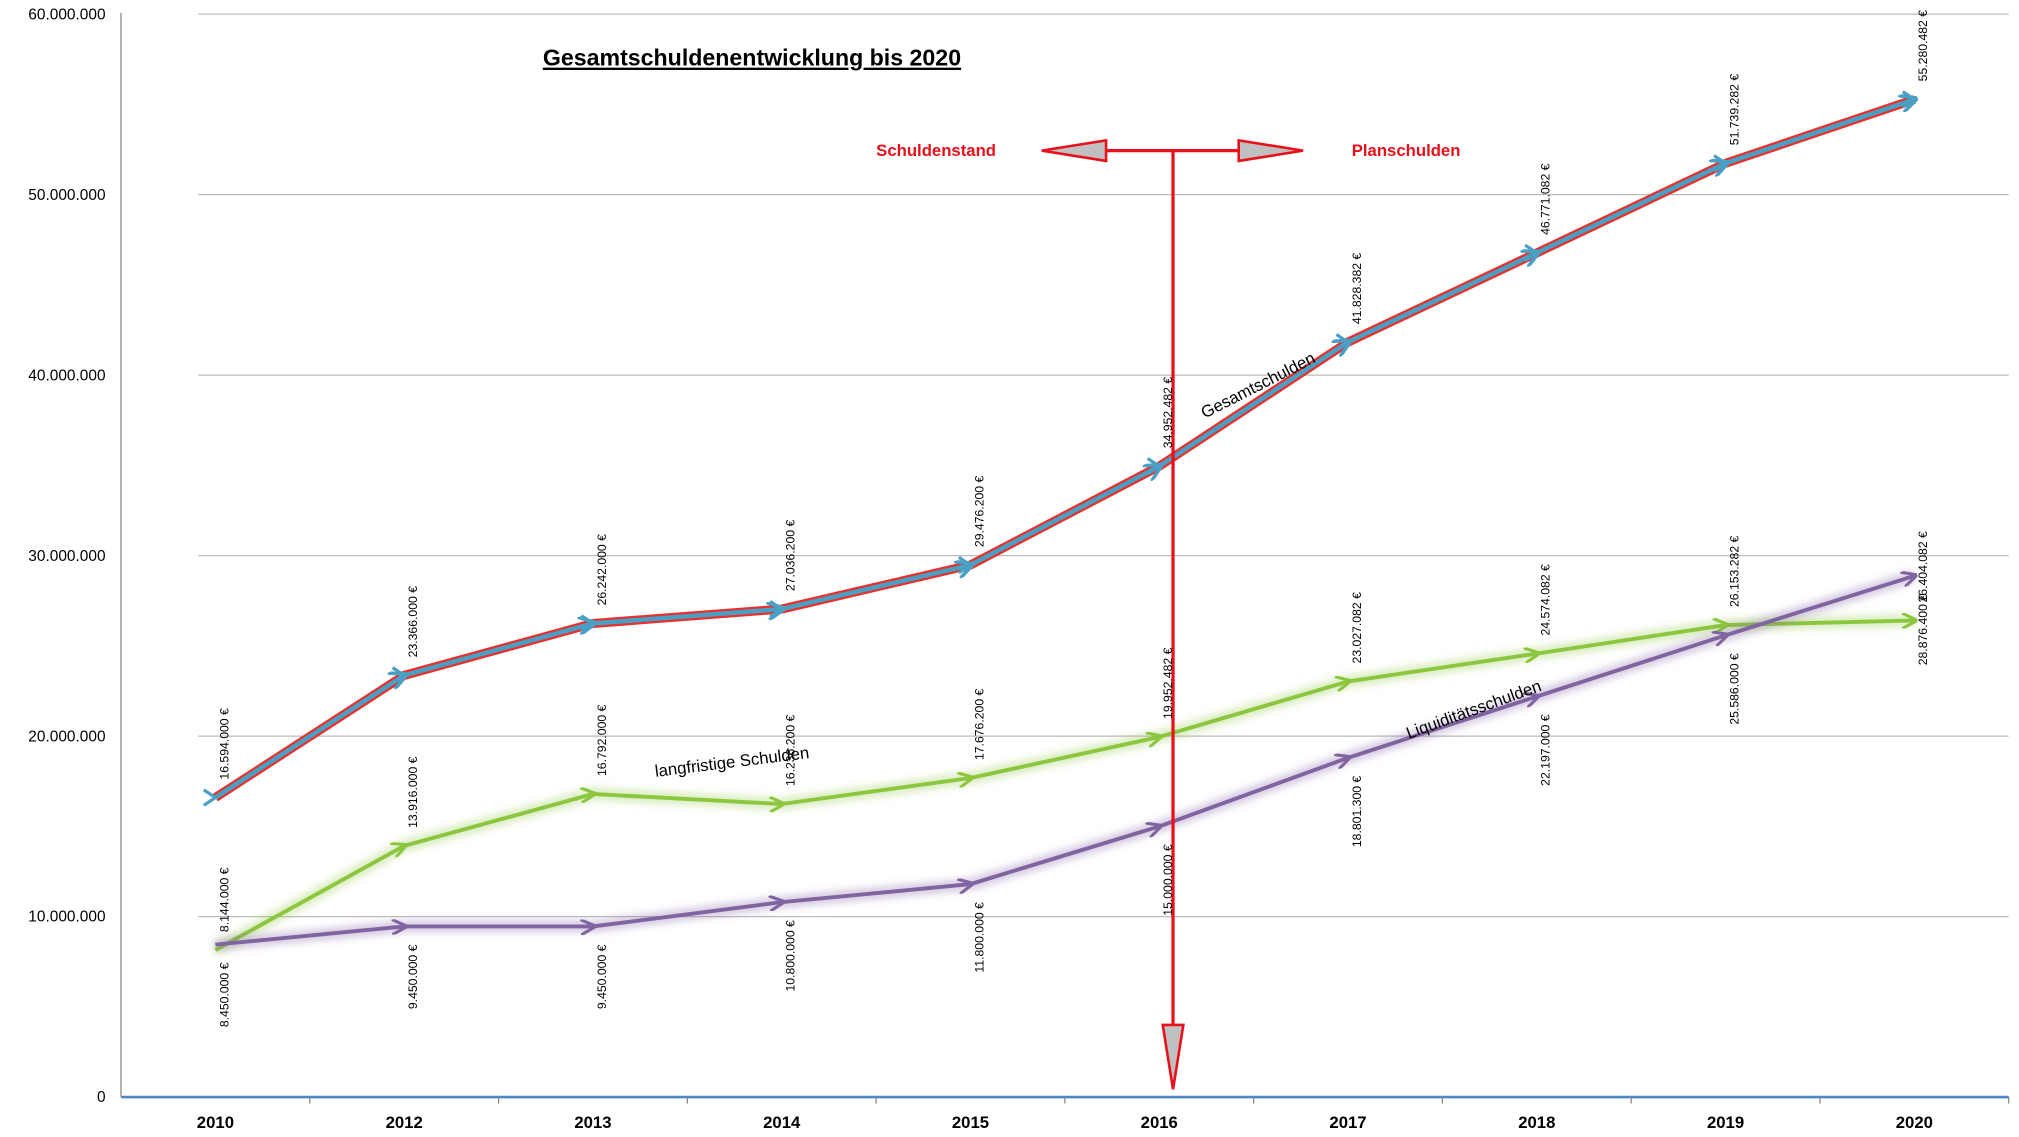 The width and height of the screenshot is (2019, 1137). I want to click on x-tick-label: 2015, so click(970, 1122).